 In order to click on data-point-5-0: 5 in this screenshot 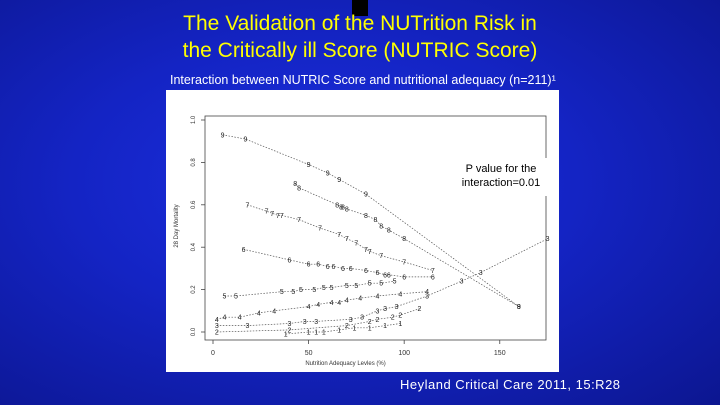, I will do `click(225, 296)`.